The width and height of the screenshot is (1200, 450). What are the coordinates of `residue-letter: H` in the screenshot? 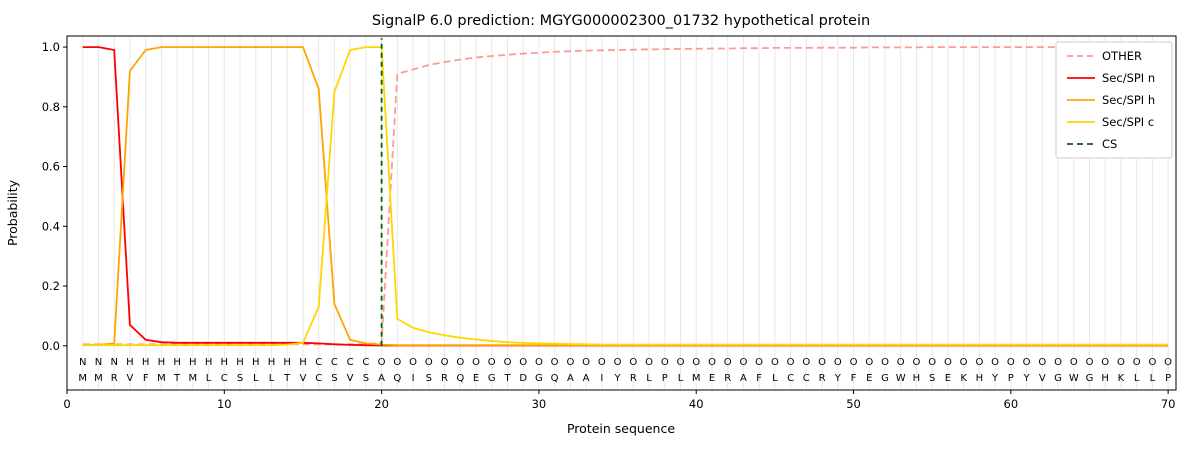 It's located at (1105, 378).